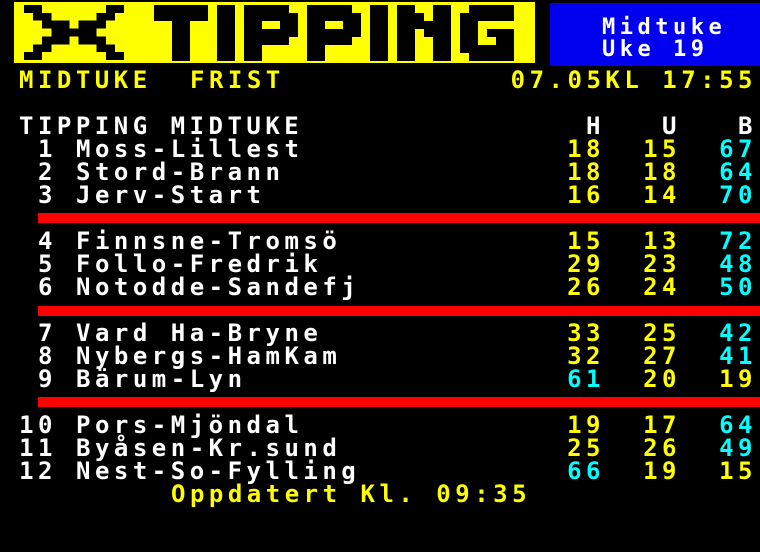 The height and width of the screenshot is (552, 760). What do you see at coordinates (47, 379) in the screenshot?
I see `match-number: 9` at bounding box center [47, 379].